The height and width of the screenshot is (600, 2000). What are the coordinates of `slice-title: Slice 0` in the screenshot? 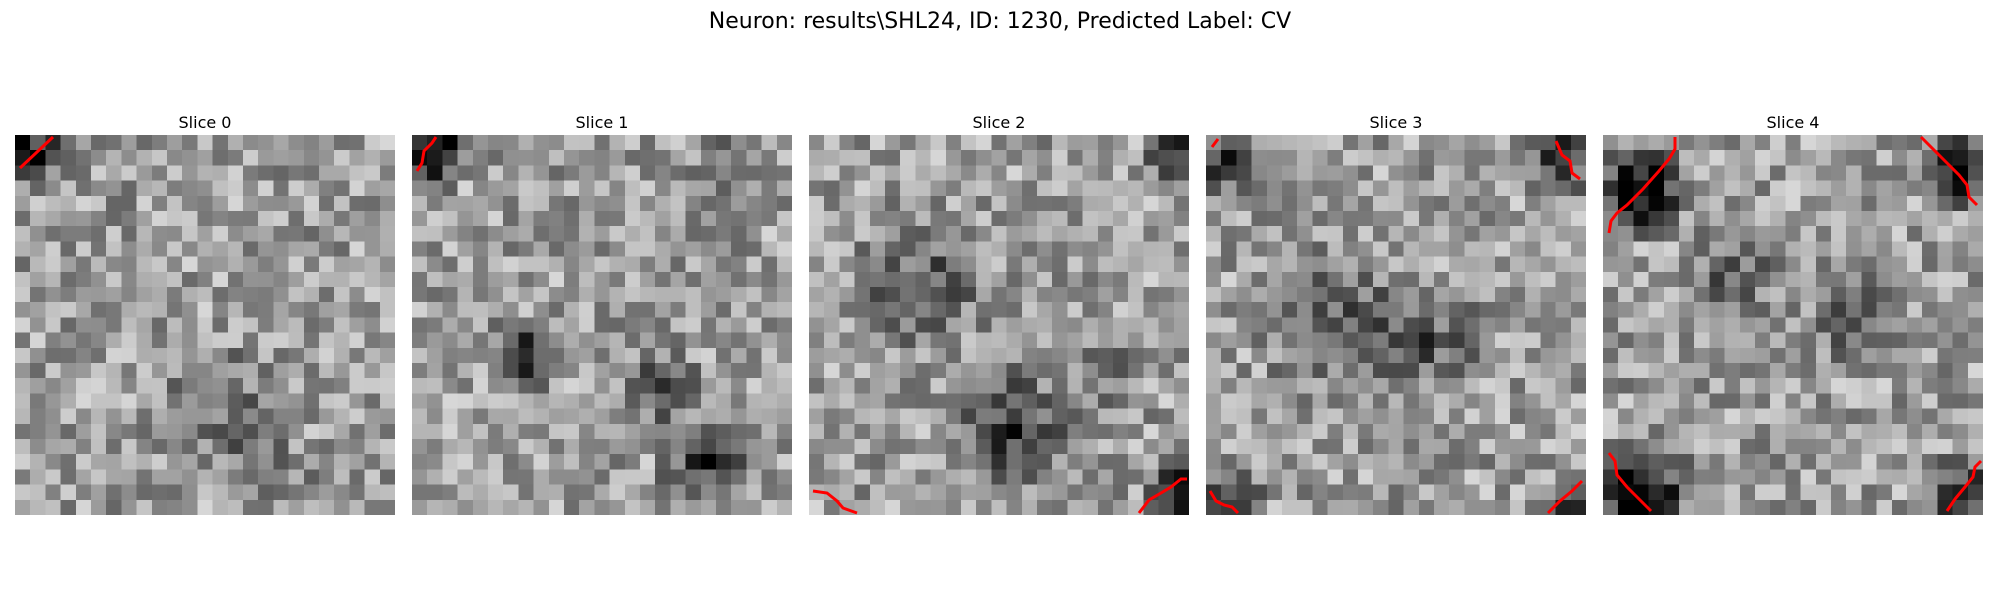 It's located at (205, 122).